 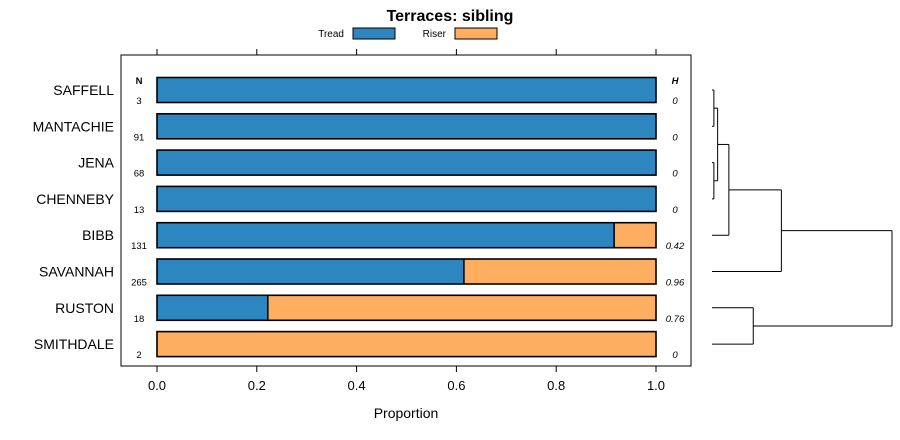 I want to click on legend-label-tread: Tread, so click(x=331, y=34).